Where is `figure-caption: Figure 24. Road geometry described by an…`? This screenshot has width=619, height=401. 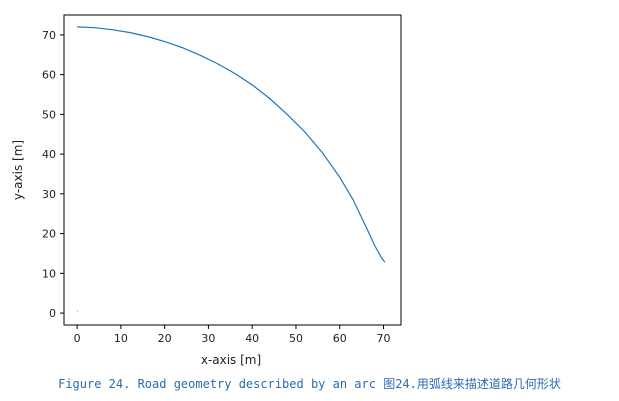
figure-caption: Figure 24. Road geometry described by an… is located at coordinates (309, 384).